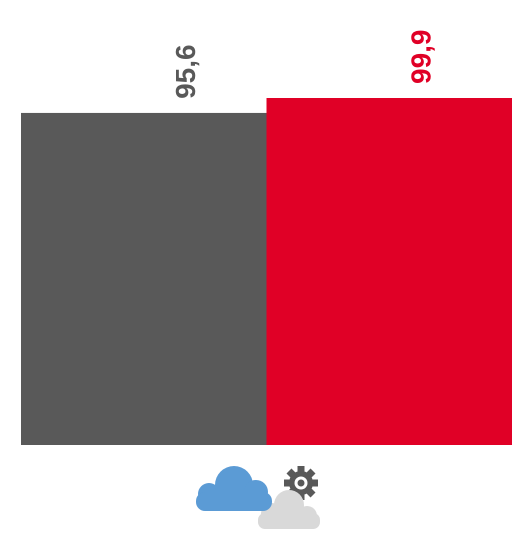 The height and width of the screenshot is (534, 512). I want to click on gear-hub, so click(301, 483).